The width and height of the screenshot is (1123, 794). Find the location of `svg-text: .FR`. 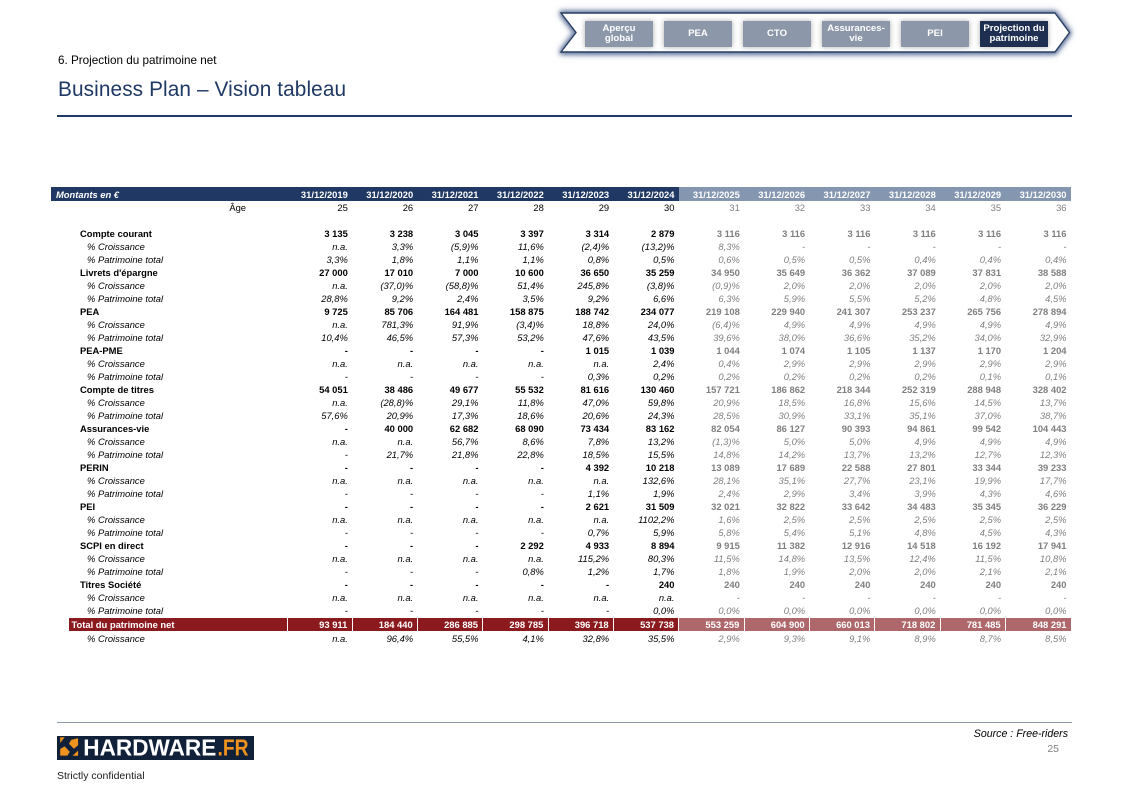

svg-text: .FR is located at coordinates (233, 748).